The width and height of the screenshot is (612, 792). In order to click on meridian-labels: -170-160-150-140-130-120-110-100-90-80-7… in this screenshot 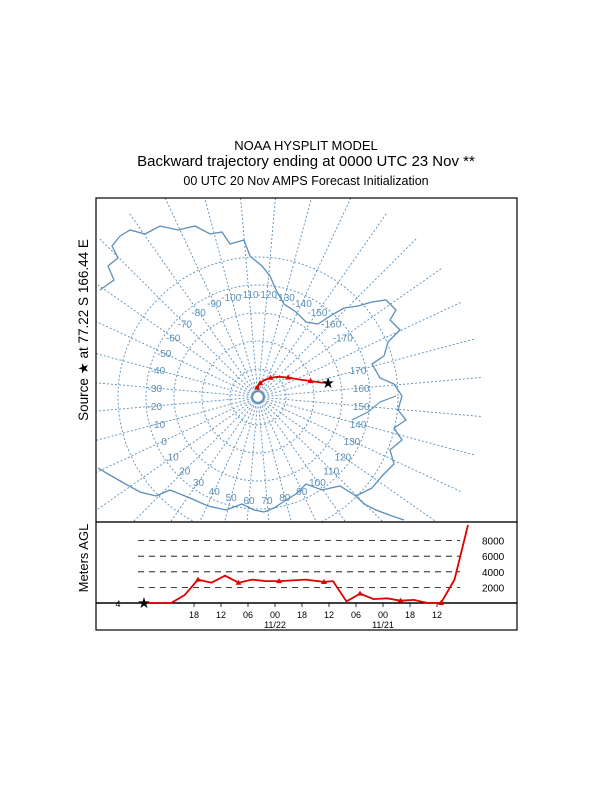, I will do `click(259, 398)`.